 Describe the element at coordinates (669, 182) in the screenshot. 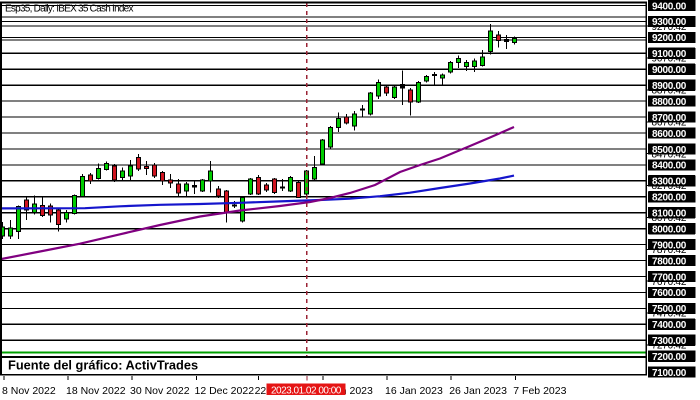

I see `svg-text: 8300.00` at that location.